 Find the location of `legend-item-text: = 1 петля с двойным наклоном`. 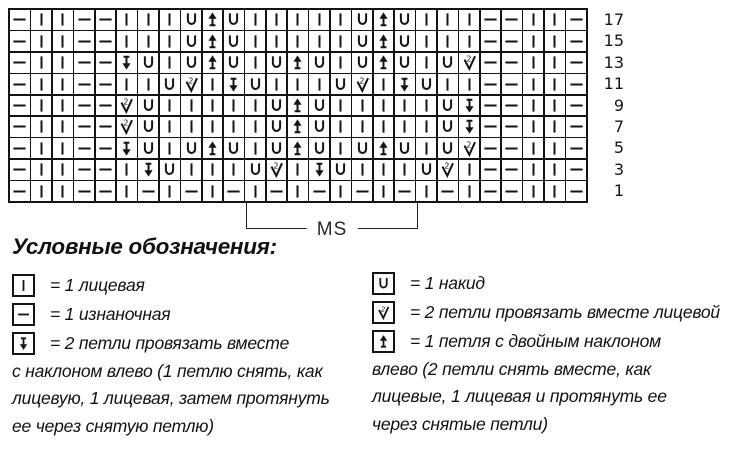

legend-item-text: = 1 петля с двойным наклоном is located at coordinates (535, 341).